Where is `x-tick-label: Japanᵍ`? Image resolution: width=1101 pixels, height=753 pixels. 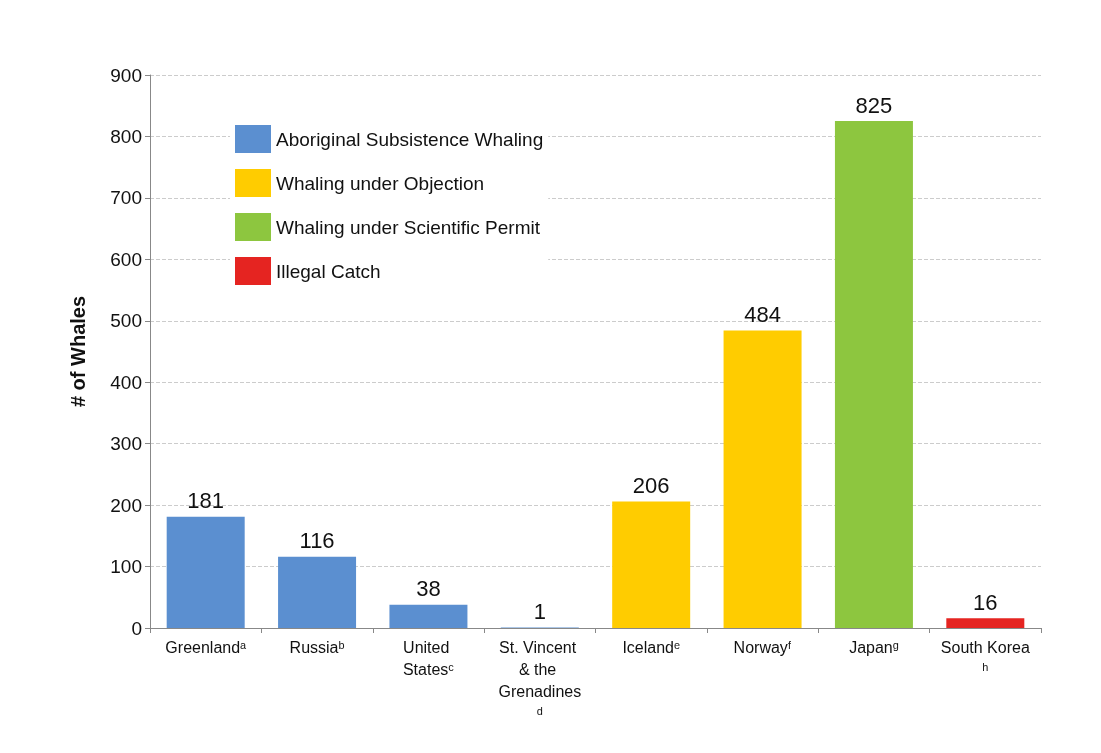
x-tick-label: Japanᵍ is located at coordinates (874, 647).